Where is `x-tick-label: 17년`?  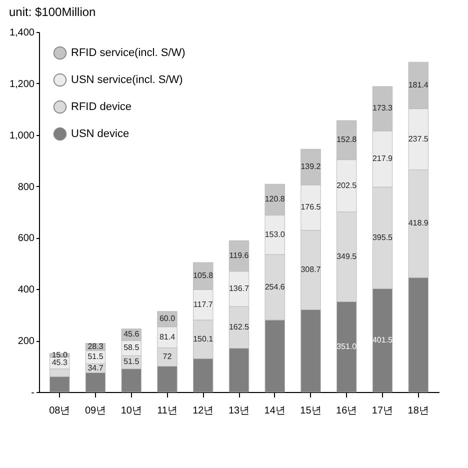 x-tick-label: 17년 is located at coordinates (383, 411).